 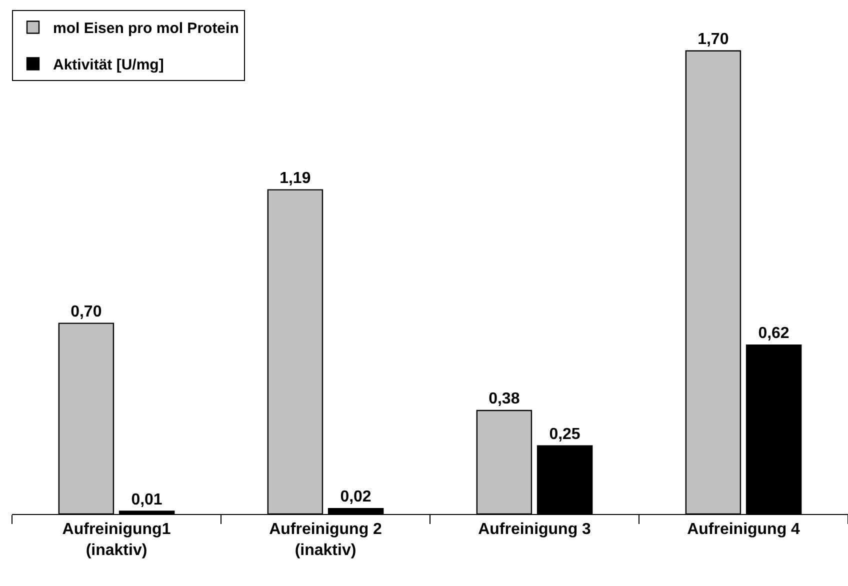 I want to click on data-label: 0,01, so click(x=146, y=499).